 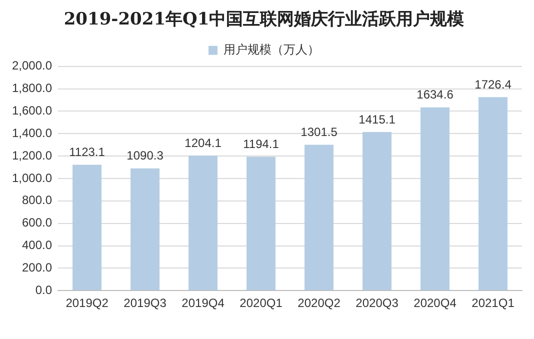 What do you see at coordinates (203, 303) in the screenshot?
I see `x-tick-label: 2019Q4` at bounding box center [203, 303].